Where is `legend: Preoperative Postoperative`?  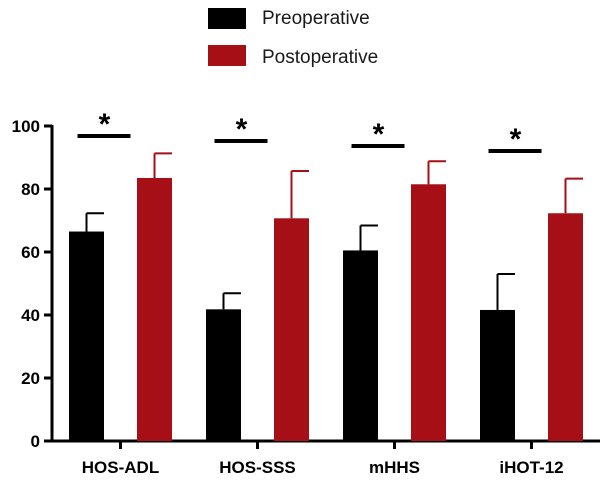
legend: Preoperative Postoperative is located at coordinates (293, 38).